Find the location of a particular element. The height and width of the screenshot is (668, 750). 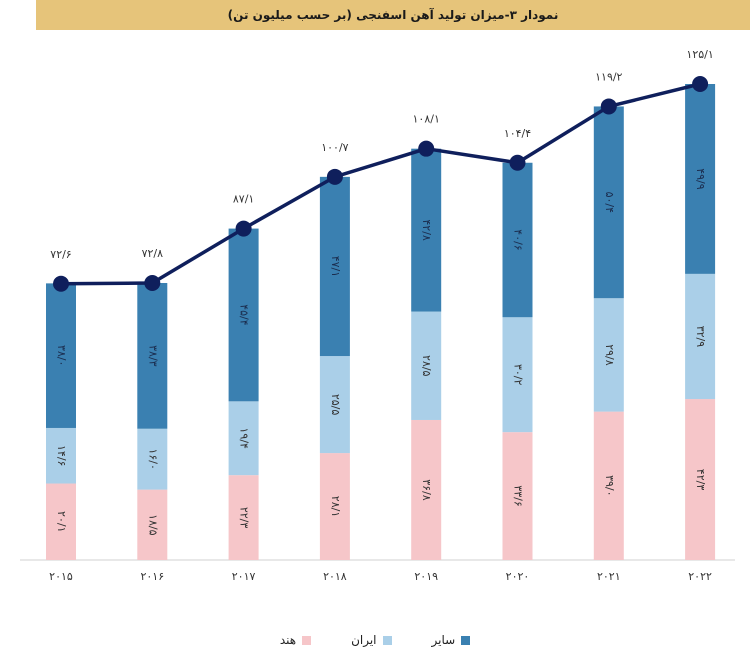

total-label: ۱۰۴/۴ is located at coordinates (517, 133).